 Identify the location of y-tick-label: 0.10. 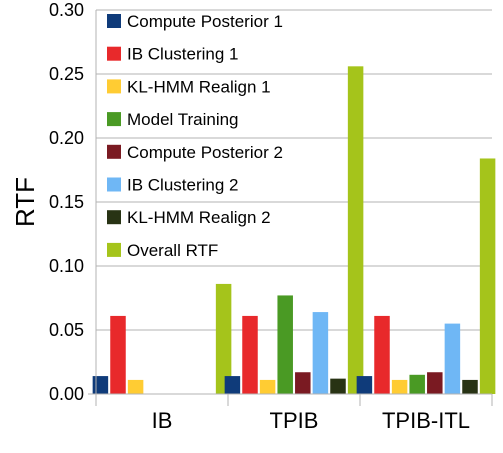
(66, 266).